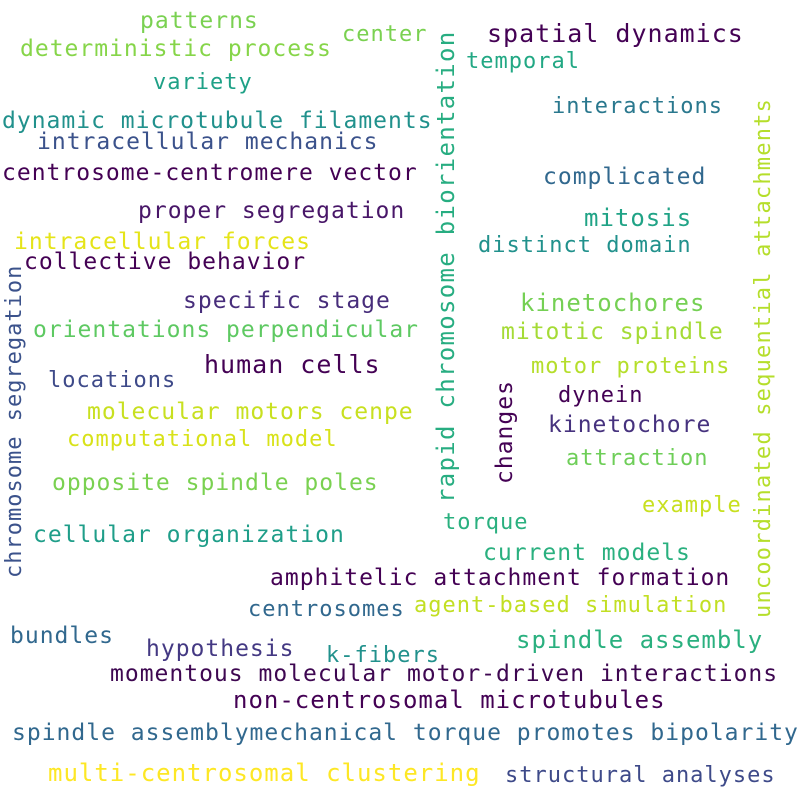 The height and width of the screenshot is (800, 800). What do you see at coordinates (385, 34) in the screenshot?
I see `word-center: center` at bounding box center [385, 34].